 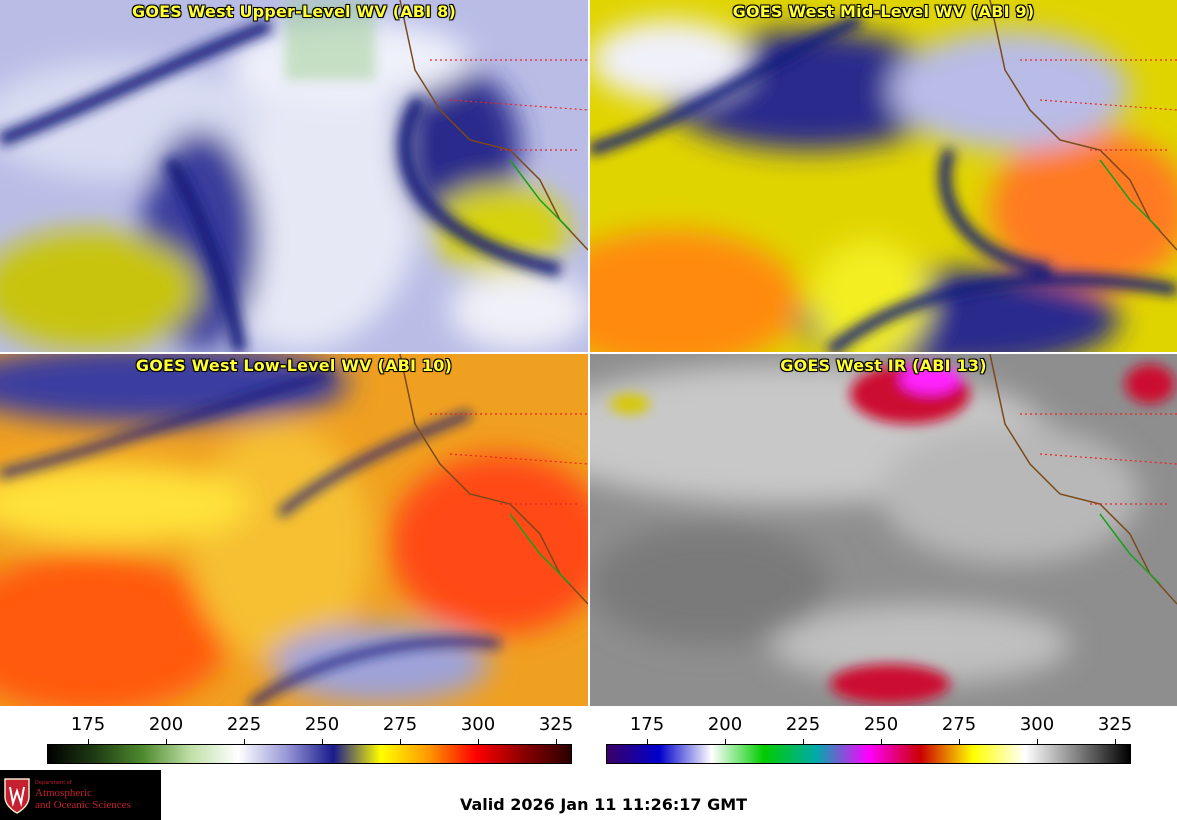 I want to click on panel-title: GOES West Low-Level WV (ABI 10), so click(x=294, y=365).